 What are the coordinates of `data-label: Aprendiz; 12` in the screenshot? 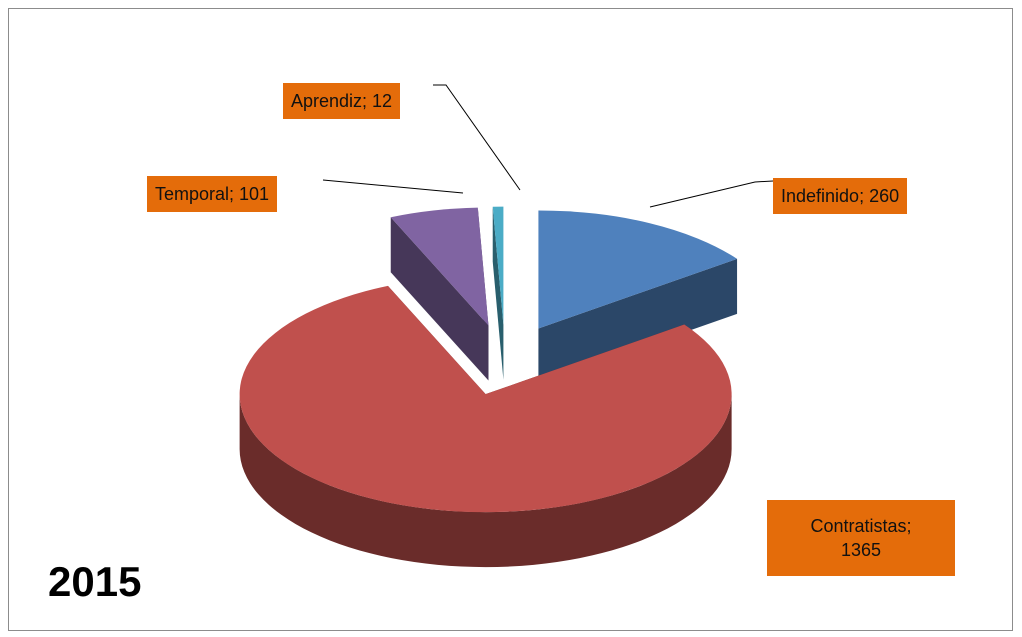 It's located at (342, 101).